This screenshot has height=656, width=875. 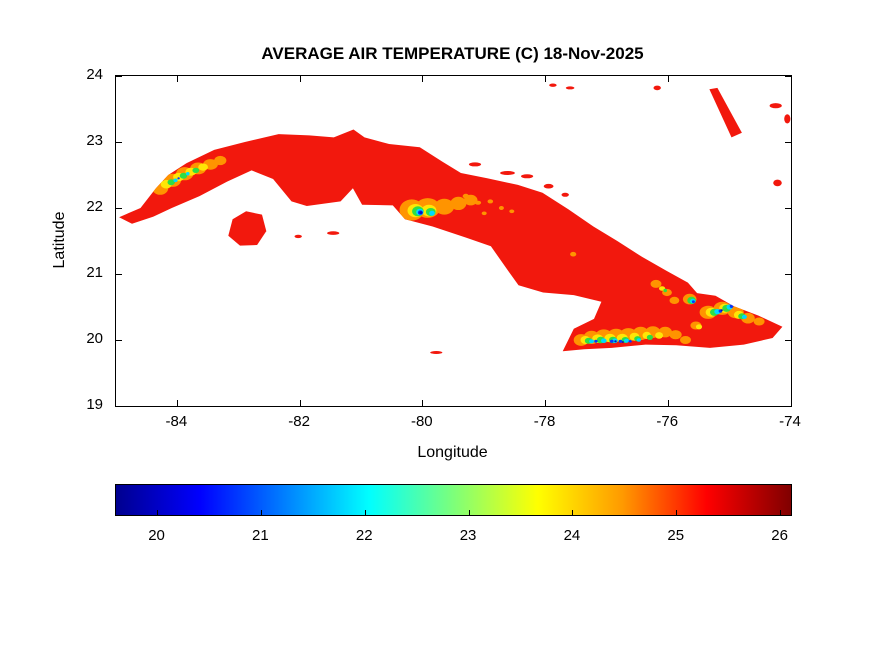 I want to click on colorbar-tick-label: 26, so click(x=779, y=535).